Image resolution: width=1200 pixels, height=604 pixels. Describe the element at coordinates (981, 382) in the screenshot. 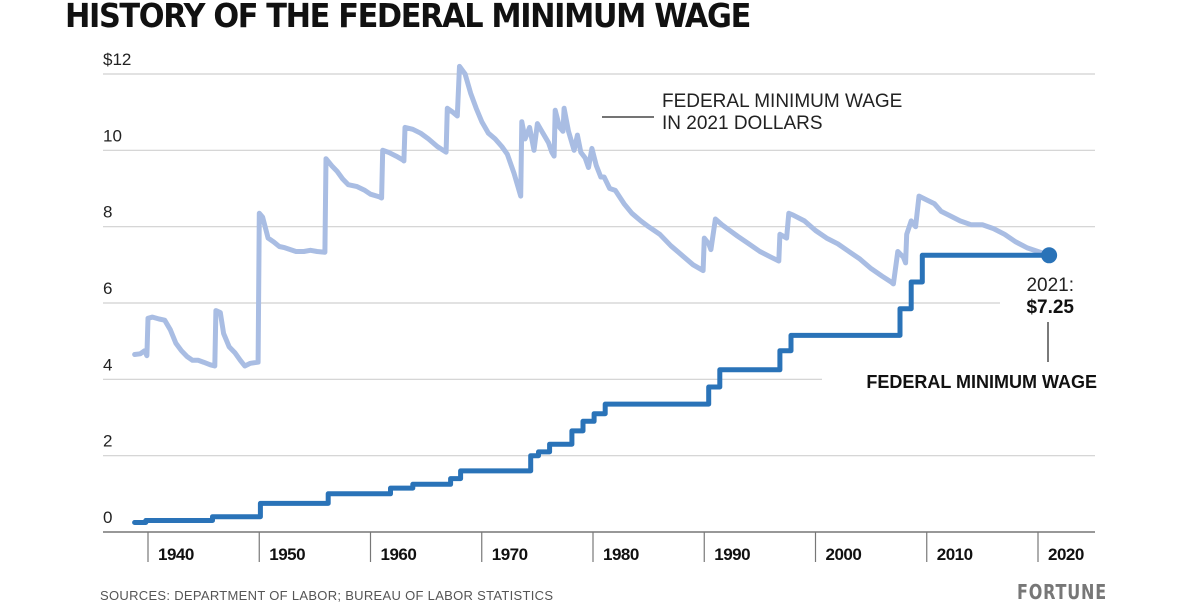

I see `nominal-series-label: FEDERAL MINIMUM WAGE` at that location.